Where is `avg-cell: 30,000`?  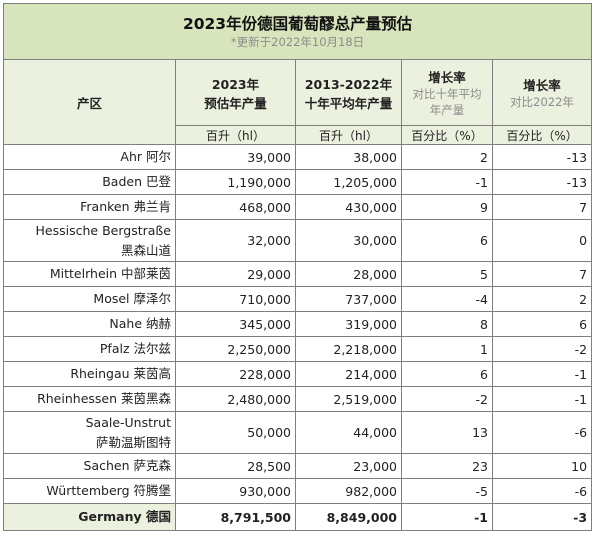
avg-cell: 30,000 is located at coordinates (348, 240).